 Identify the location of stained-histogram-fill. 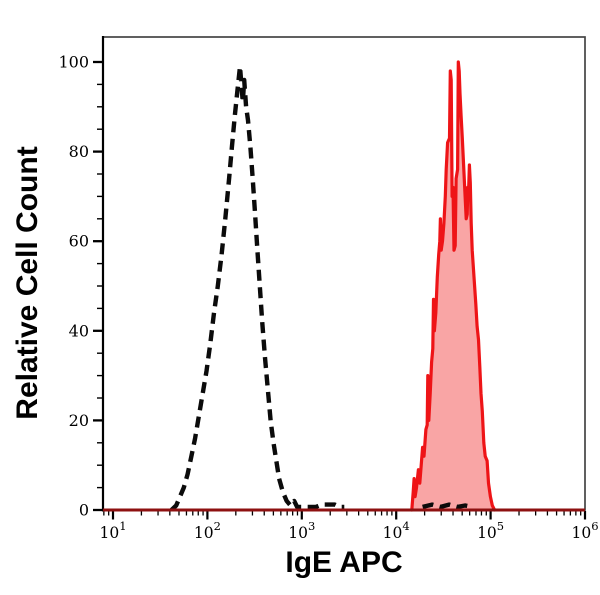
(453, 286).